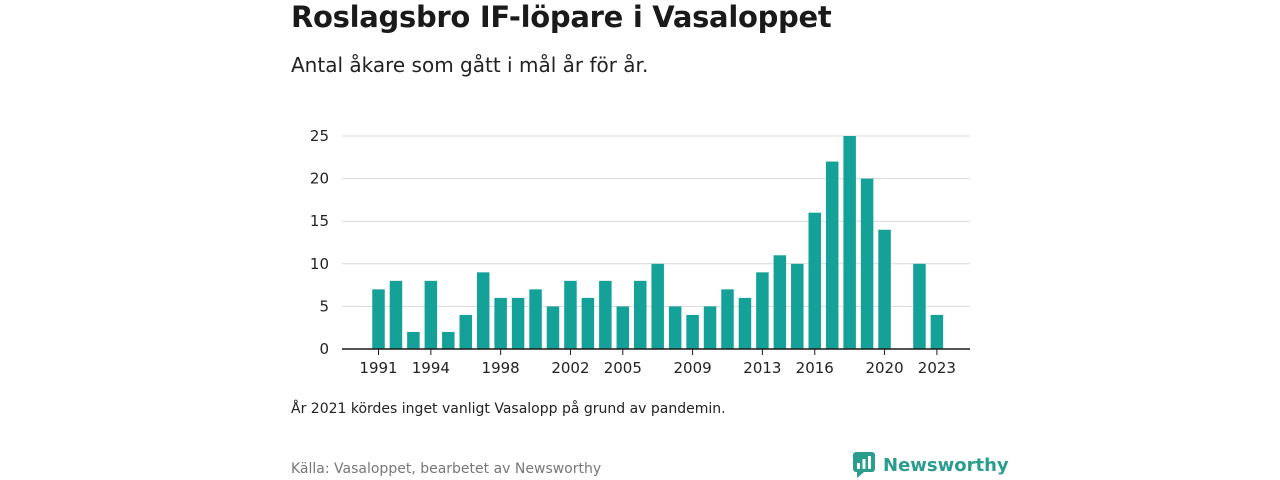 This screenshot has height=480, width=1280. I want to click on y-tick-label: 5, so click(324, 306).